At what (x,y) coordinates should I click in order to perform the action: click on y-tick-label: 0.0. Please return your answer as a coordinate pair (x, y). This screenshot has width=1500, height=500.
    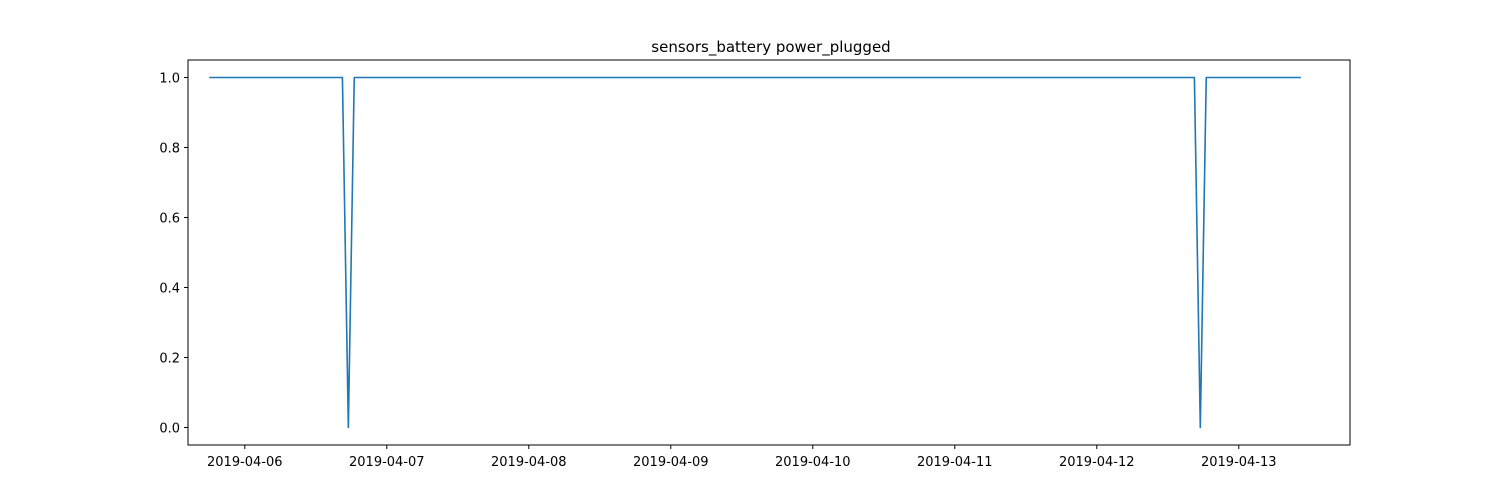
    Looking at the image, I should click on (169, 429).